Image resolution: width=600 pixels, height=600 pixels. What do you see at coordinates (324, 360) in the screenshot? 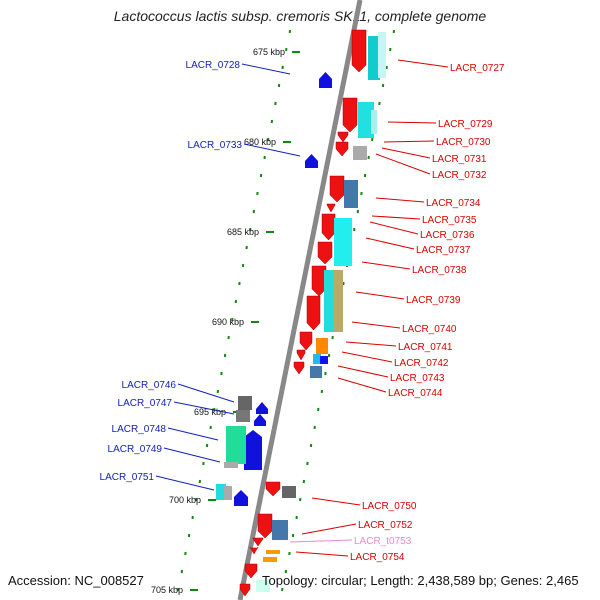
I see `gene-box-blue` at bounding box center [324, 360].